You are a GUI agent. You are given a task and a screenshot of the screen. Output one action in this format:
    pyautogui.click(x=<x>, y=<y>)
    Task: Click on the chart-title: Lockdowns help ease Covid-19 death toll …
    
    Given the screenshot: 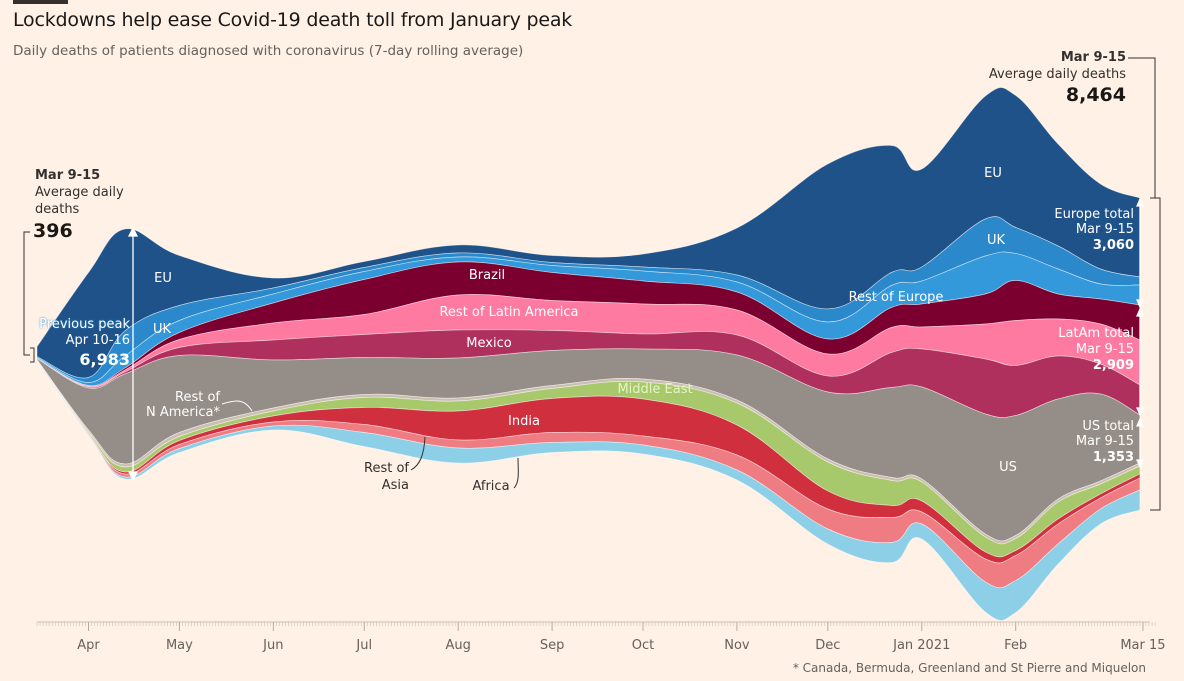 What is the action you would take?
    pyautogui.click(x=293, y=20)
    